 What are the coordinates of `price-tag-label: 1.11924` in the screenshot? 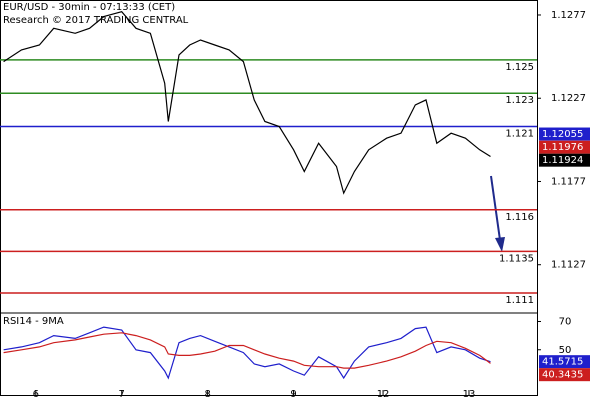 It's located at (562, 160).